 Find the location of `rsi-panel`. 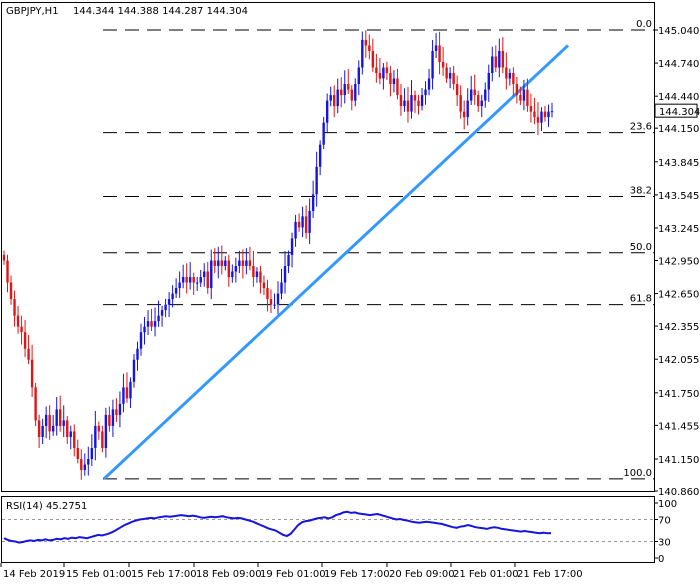

rsi-panel is located at coordinates (328, 529).